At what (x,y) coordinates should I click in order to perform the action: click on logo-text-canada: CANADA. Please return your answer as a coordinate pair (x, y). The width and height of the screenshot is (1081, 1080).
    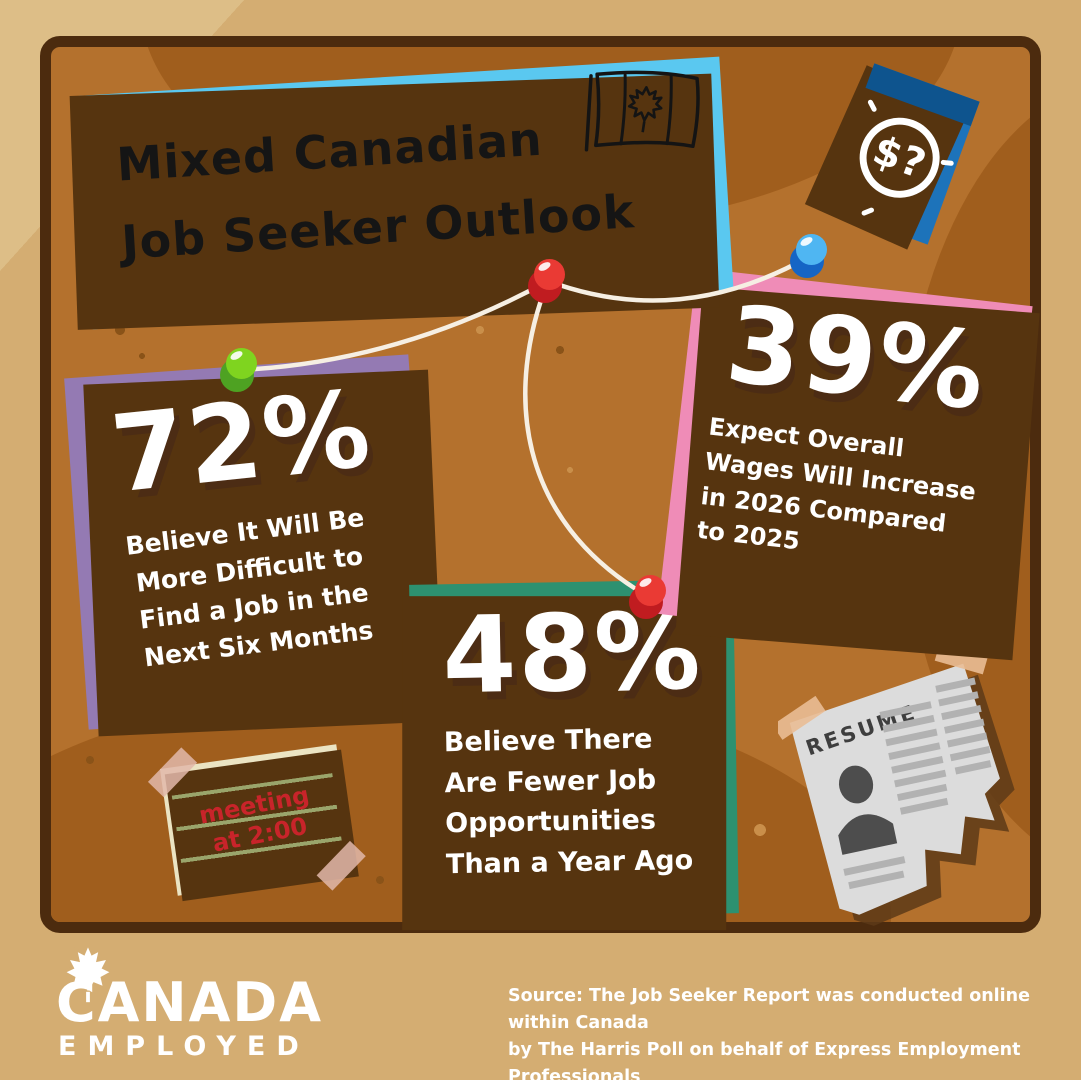
    Looking at the image, I should click on (190, 1002).